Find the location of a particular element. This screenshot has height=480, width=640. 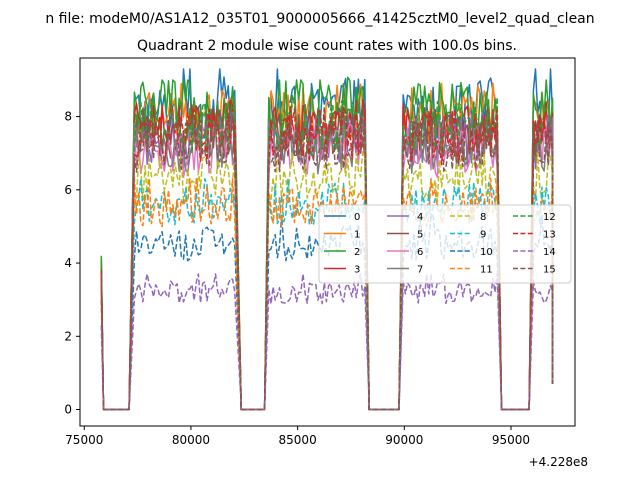

legend-label-6: 6 is located at coordinates (420, 252).